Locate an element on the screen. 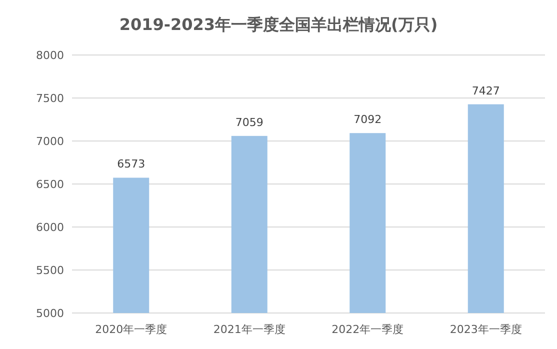 The image size is (557, 349). data-label: 7059 is located at coordinates (249, 122).